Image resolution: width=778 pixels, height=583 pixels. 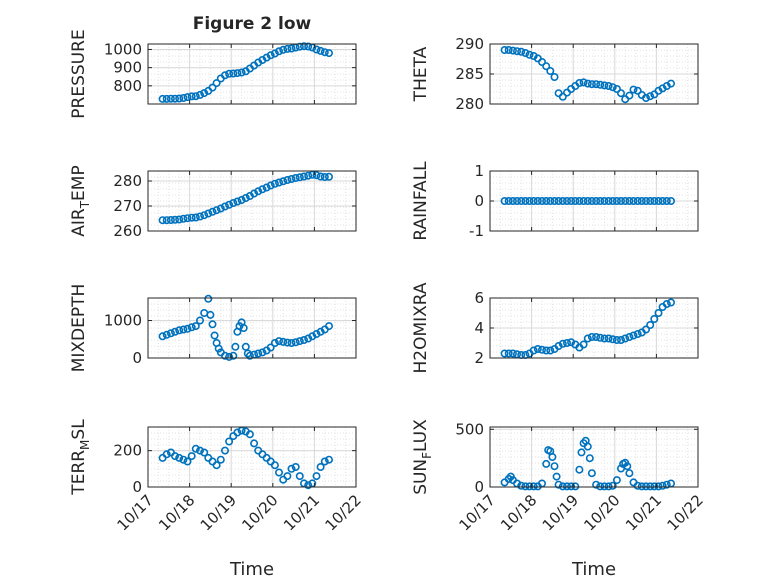 What do you see at coordinates (479, 328) in the screenshot?
I see `y-tick-label: 4` at bounding box center [479, 328].